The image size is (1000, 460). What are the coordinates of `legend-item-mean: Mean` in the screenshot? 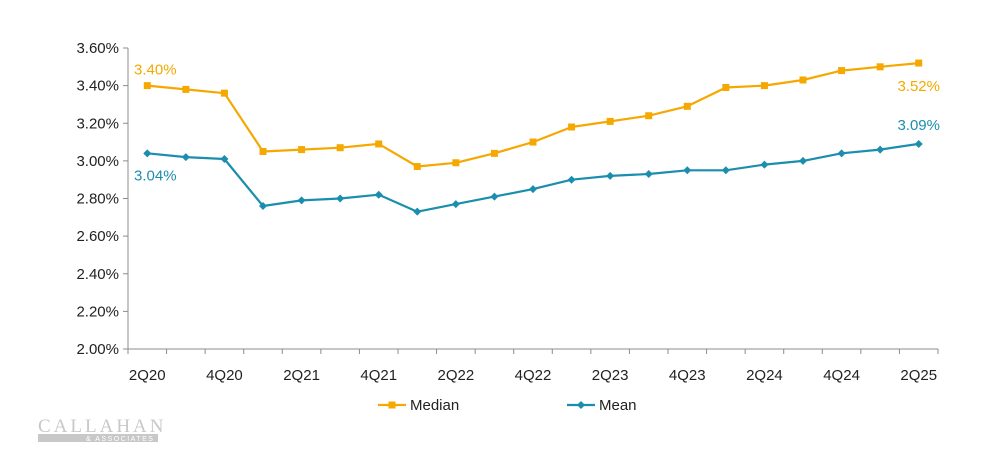 It's located at (602, 405).